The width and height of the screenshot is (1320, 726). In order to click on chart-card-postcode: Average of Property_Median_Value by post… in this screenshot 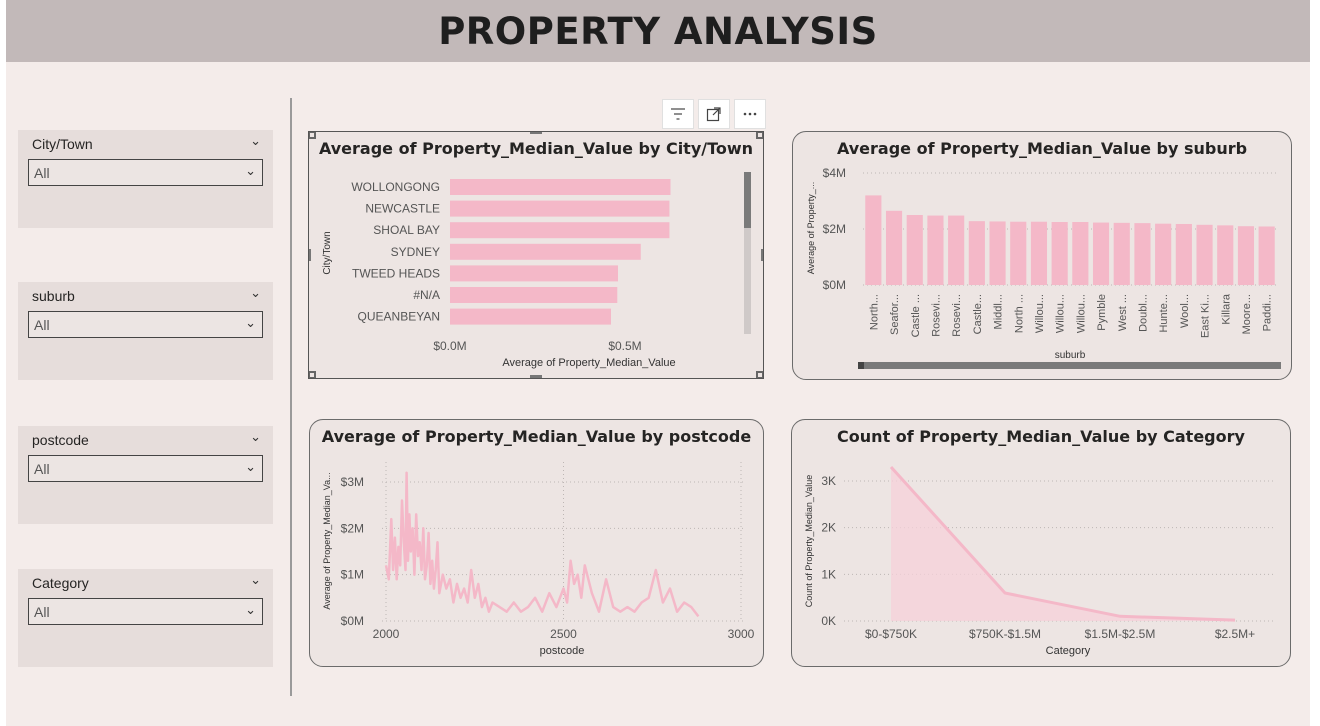, I will do `click(536, 543)`.